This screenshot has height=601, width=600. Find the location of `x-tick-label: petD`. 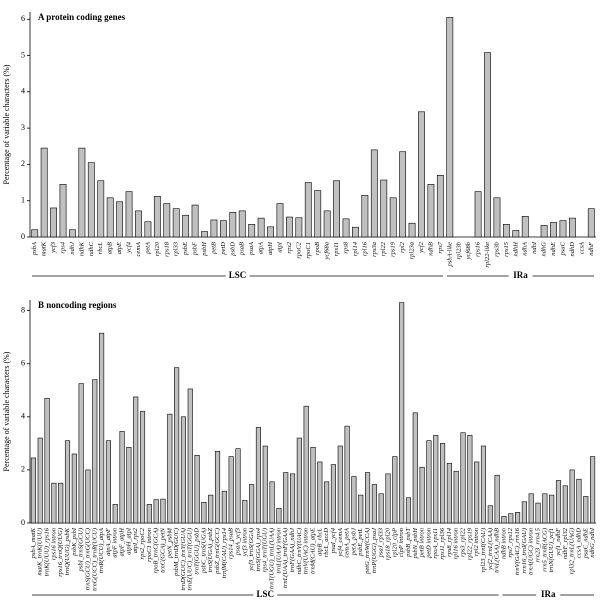

x-tick-label: petD is located at coordinates (223, 249).